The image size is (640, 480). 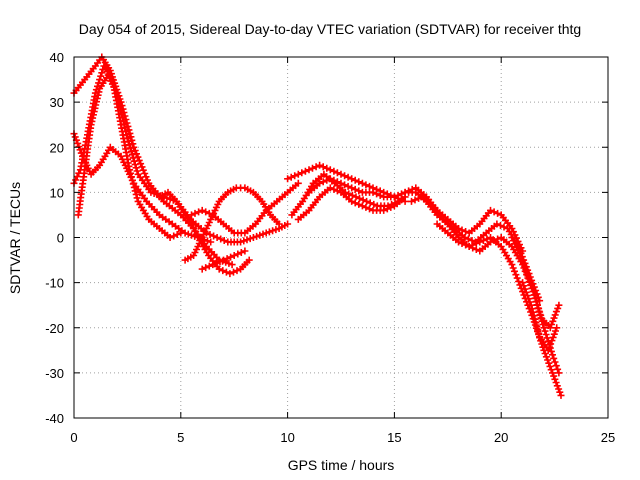 What do you see at coordinates (15, 238) in the screenshot?
I see `y-axis-label: SDTVAR / TECUs` at bounding box center [15, 238].